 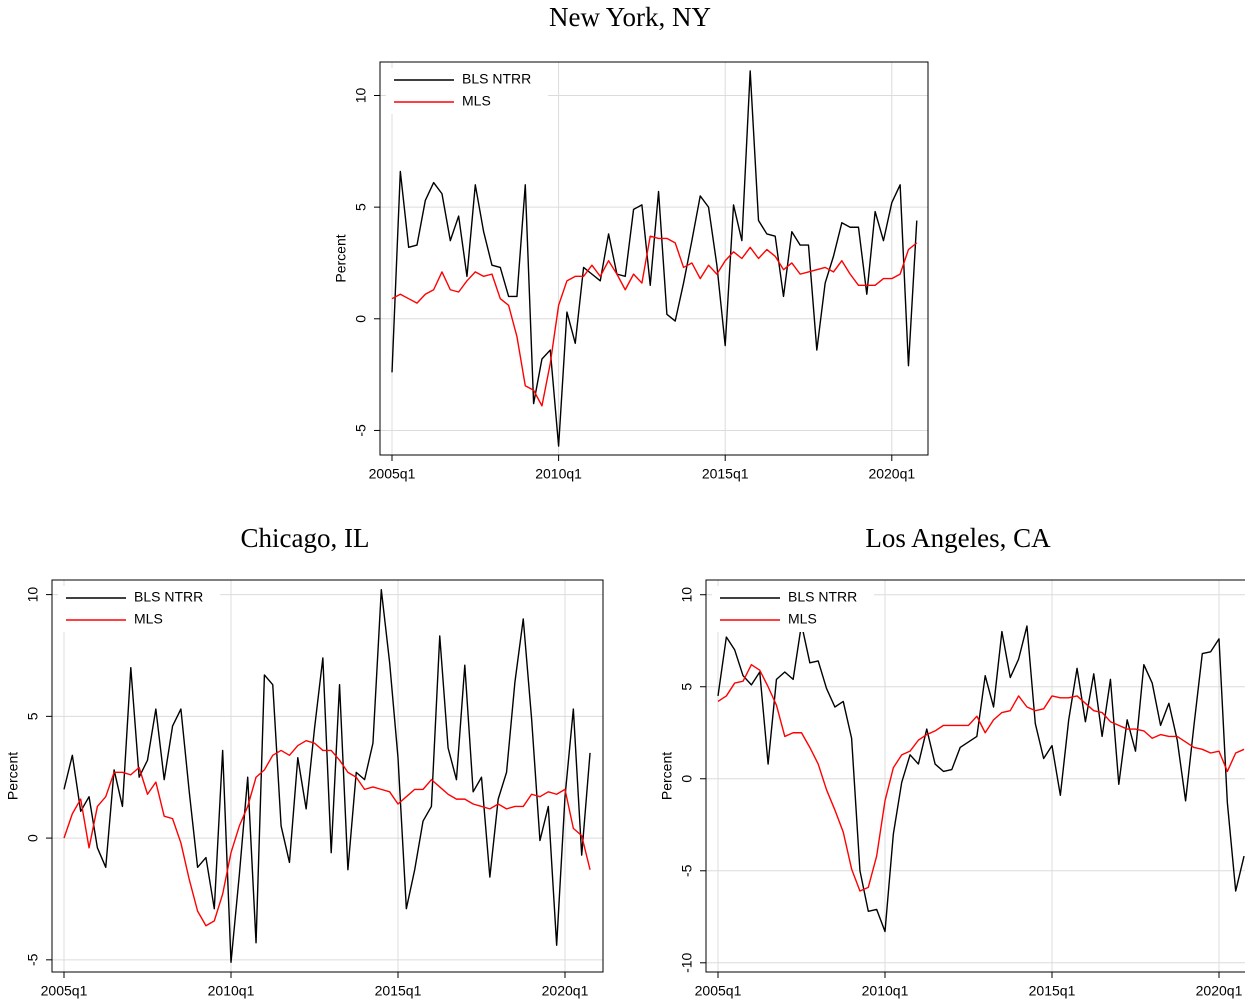 What do you see at coordinates (687, 962) in the screenshot?
I see `y-tick-label: -10` at bounding box center [687, 962].